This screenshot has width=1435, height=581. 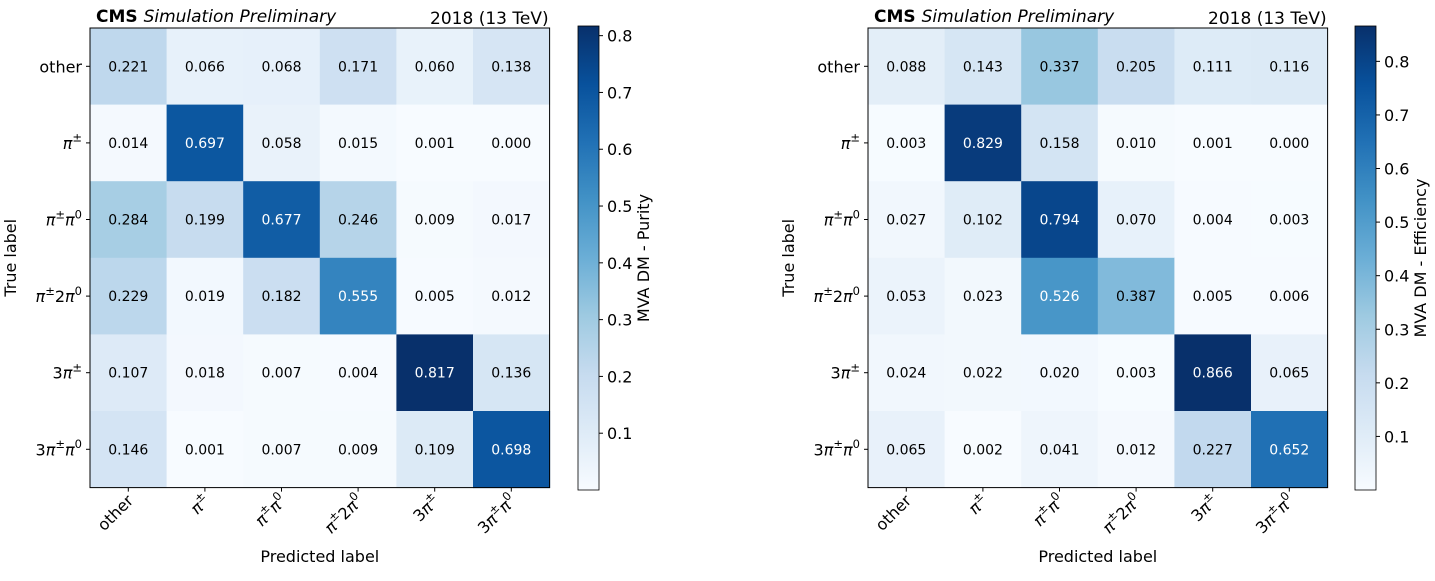 I want to click on cell-value-label: 0.027, so click(x=906, y=221).